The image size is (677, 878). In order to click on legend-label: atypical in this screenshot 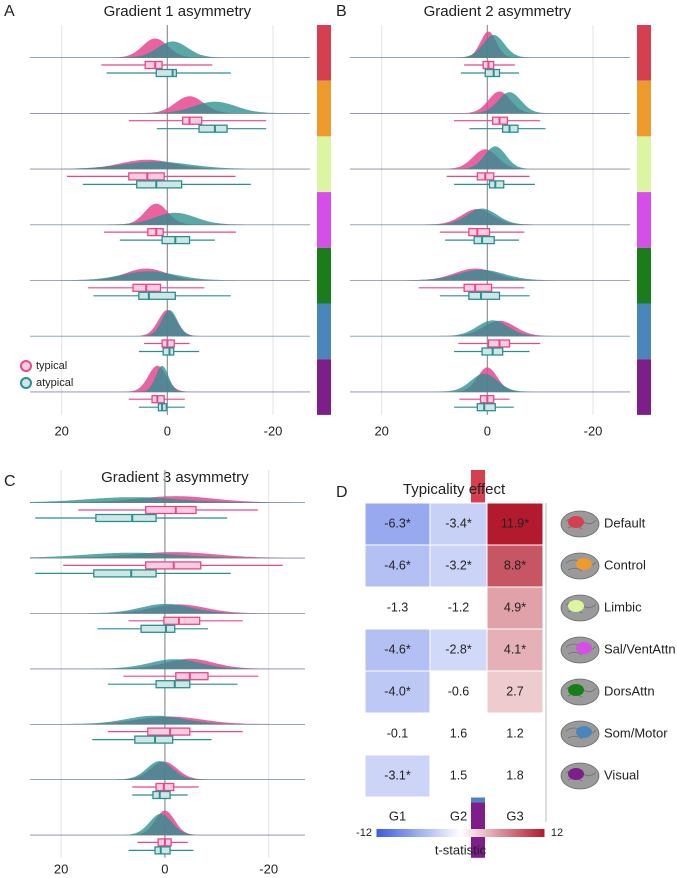, I will do `click(54, 383)`.